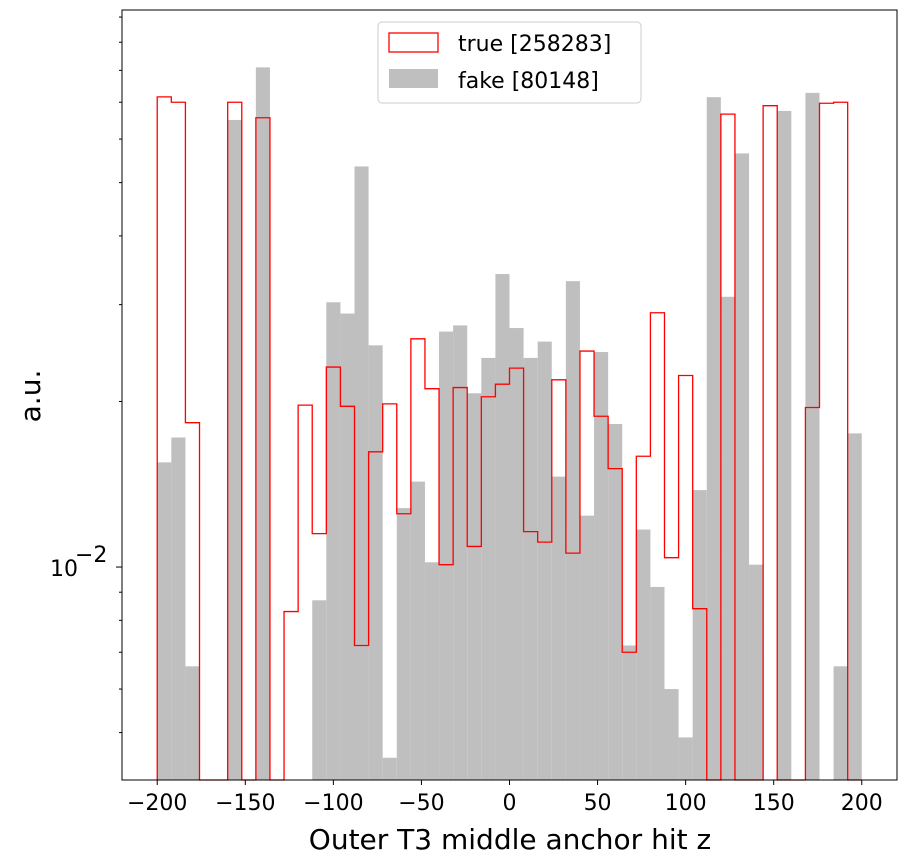 The width and height of the screenshot is (907, 866). I want to click on x-tick-label: 150, so click(774, 803).